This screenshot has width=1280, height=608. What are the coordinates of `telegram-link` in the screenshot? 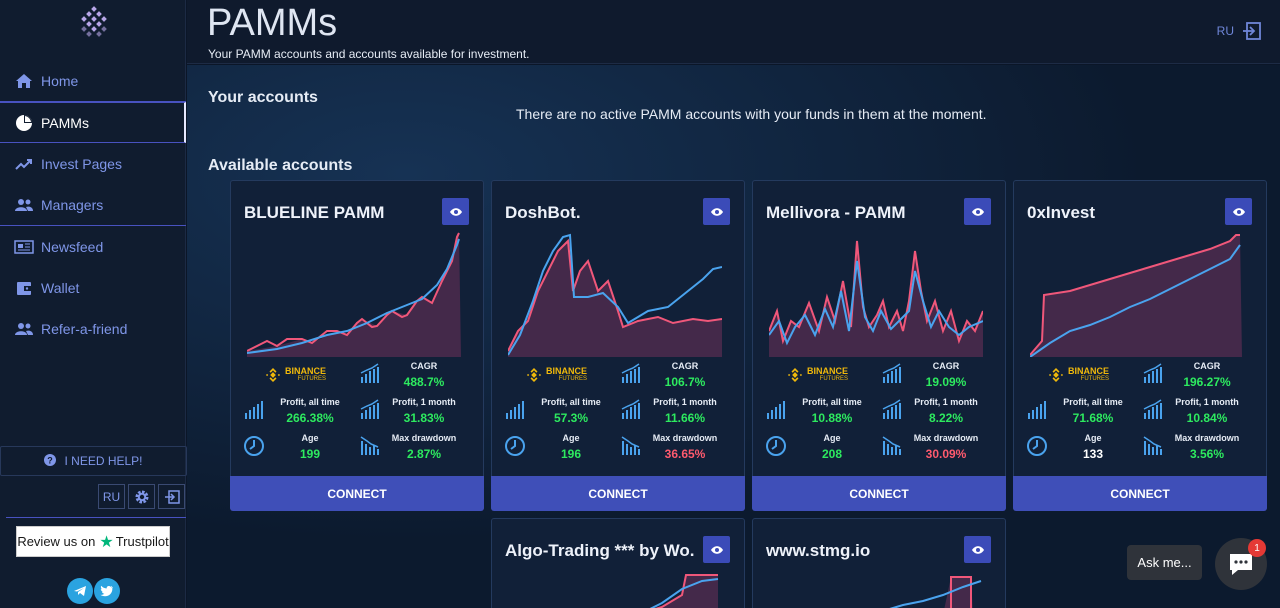 It's located at (80, 591).